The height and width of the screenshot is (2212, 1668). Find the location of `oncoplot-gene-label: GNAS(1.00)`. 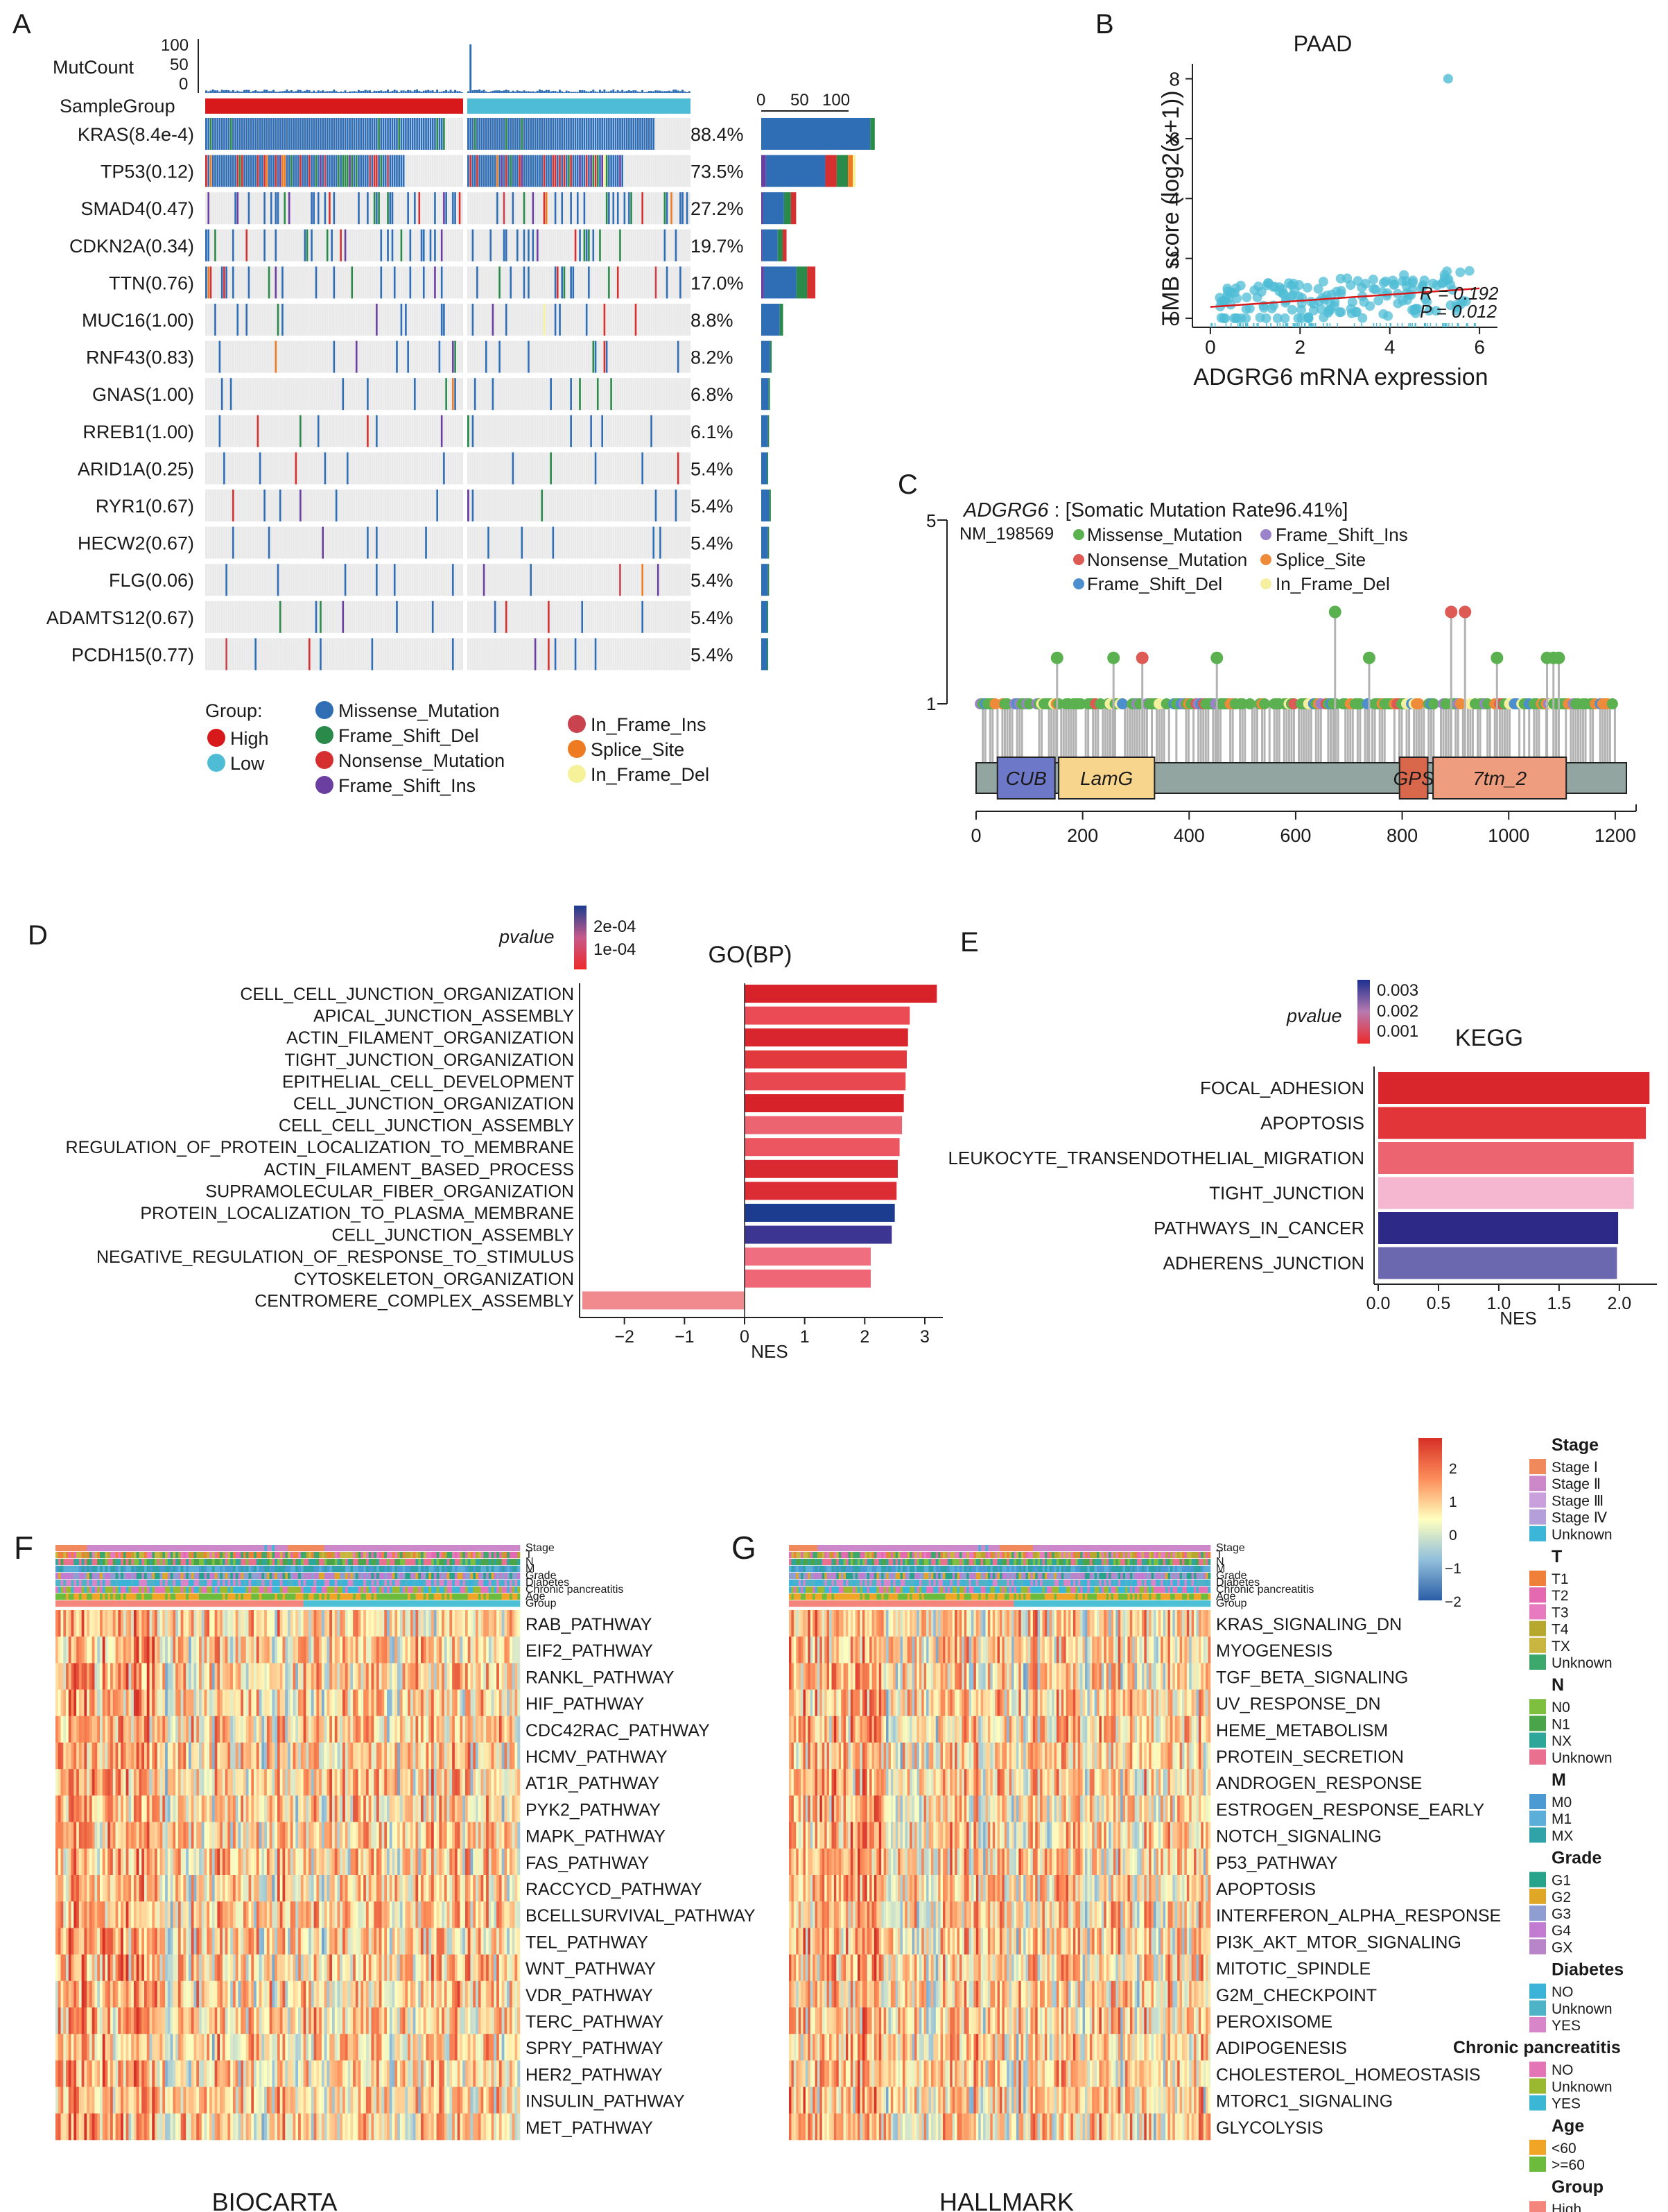

oncoplot-gene-label: GNAS(1.00) is located at coordinates (143, 395).